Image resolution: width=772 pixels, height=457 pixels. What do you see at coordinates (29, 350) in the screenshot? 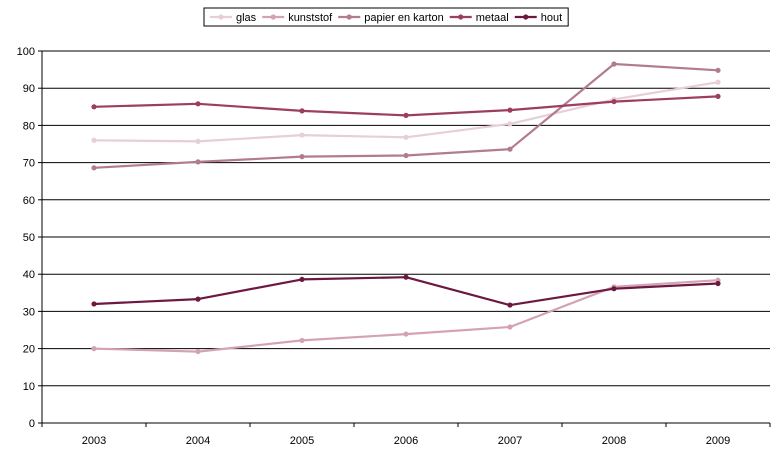
I see `y-tick-label: 20` at bounding box center [29, 350].